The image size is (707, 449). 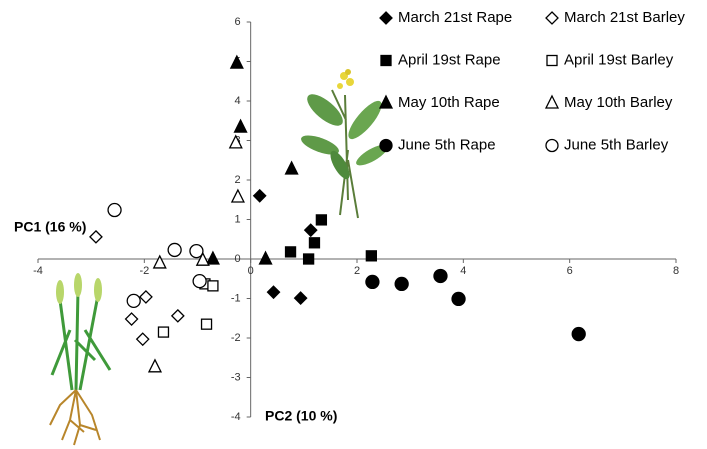 I want to click on x-tick-label: -4, so click(x=38, y=271).